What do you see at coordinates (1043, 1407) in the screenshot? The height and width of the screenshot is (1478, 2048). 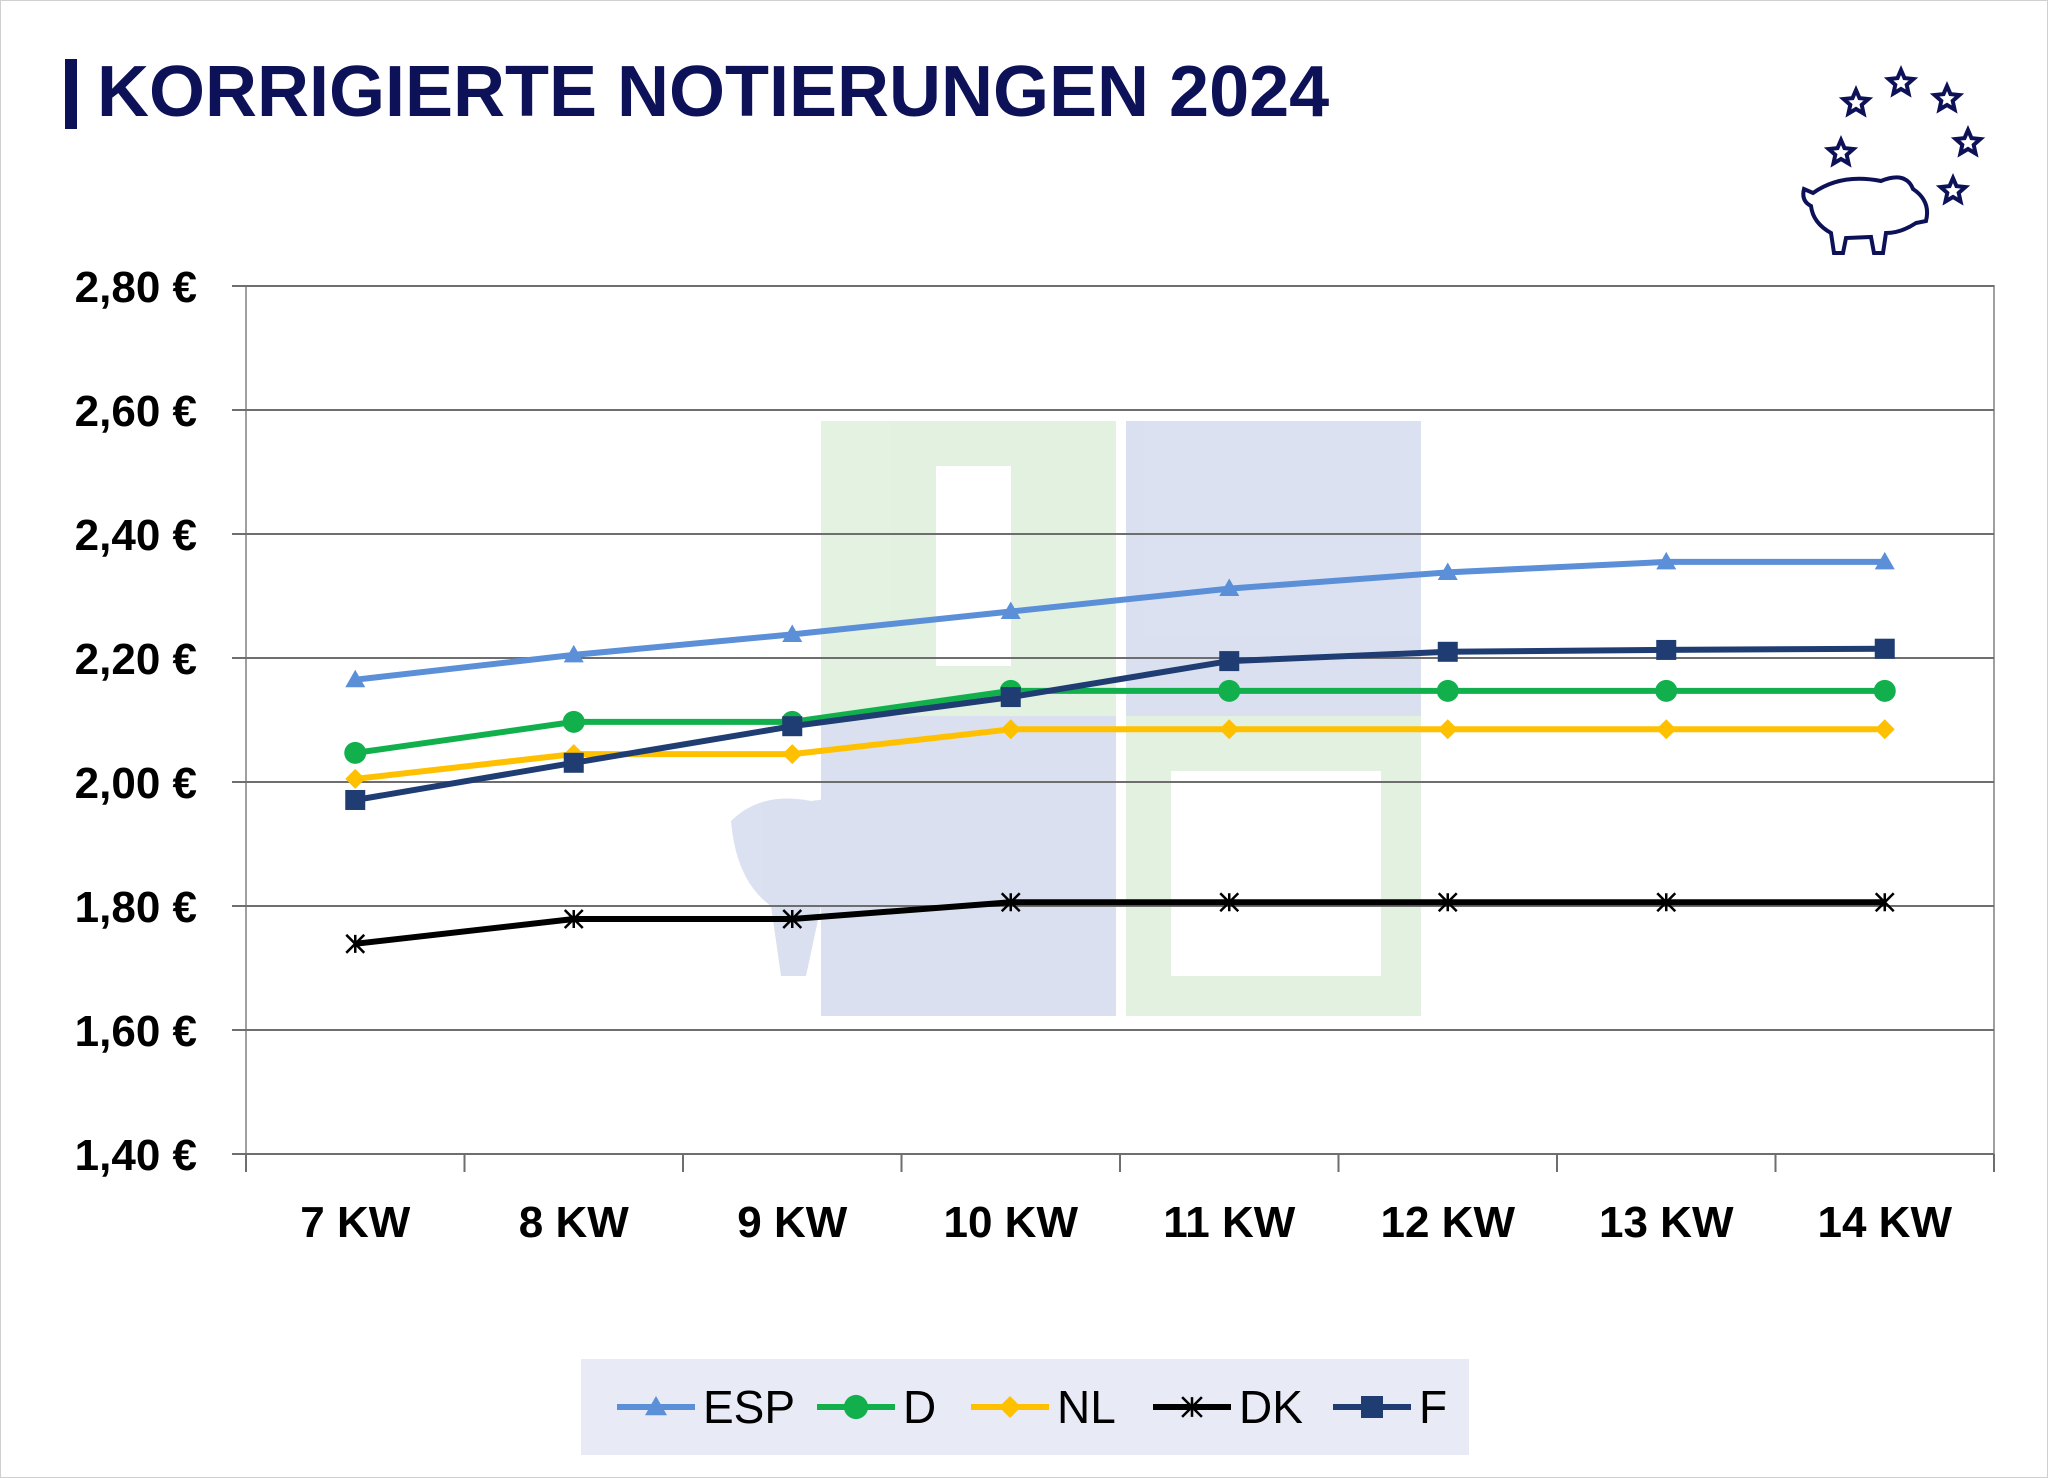 I see `legend-item-nl: NL` at bounding box center [1043, 1407].